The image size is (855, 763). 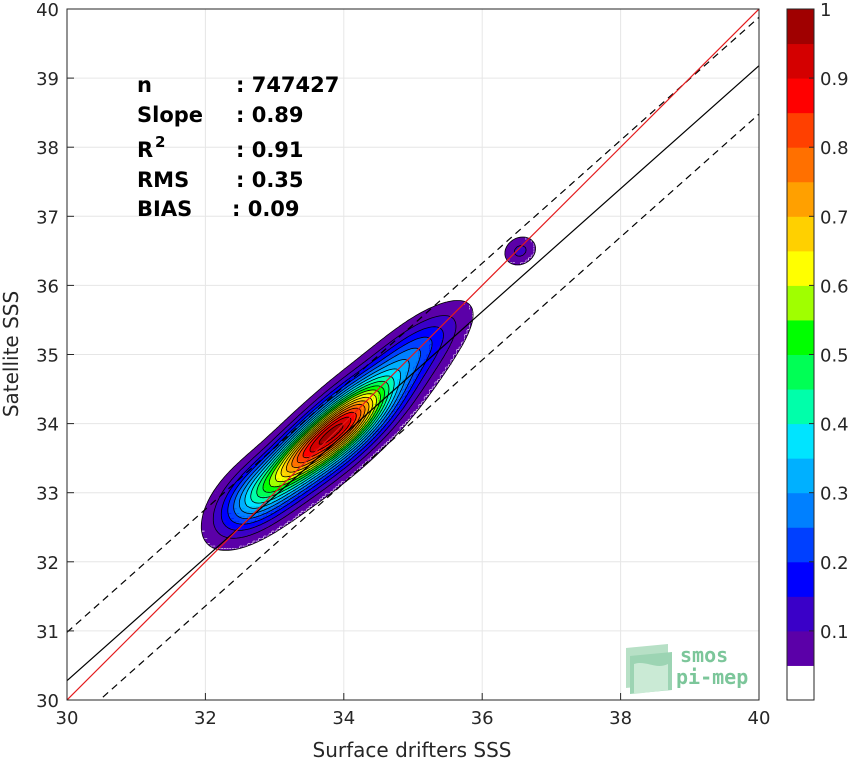 I want to click on stat-value: : 0.89, so click(x=270, y=115).